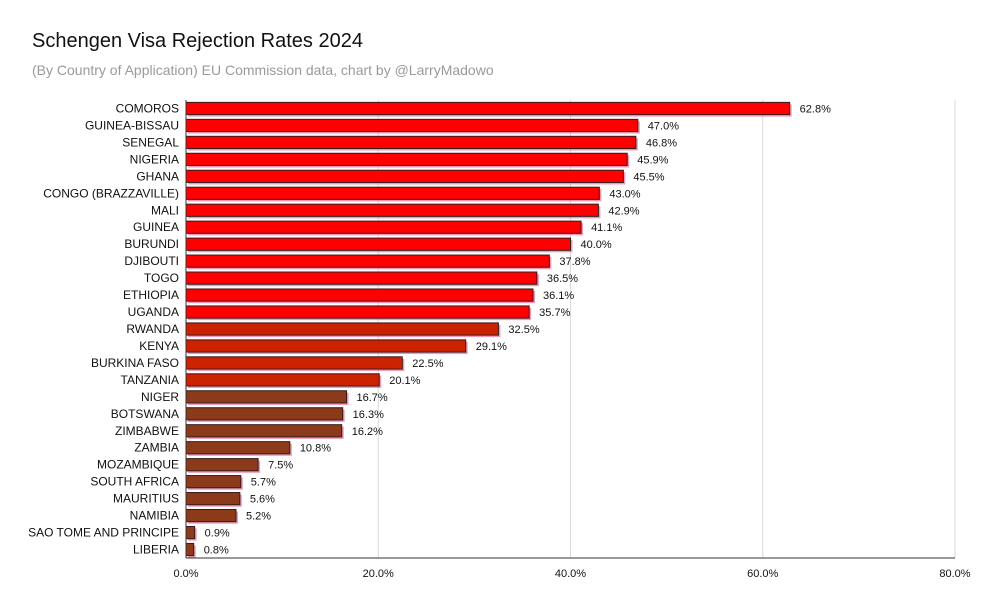  I want to click on value-label: 5.2%, so click(258, 517).